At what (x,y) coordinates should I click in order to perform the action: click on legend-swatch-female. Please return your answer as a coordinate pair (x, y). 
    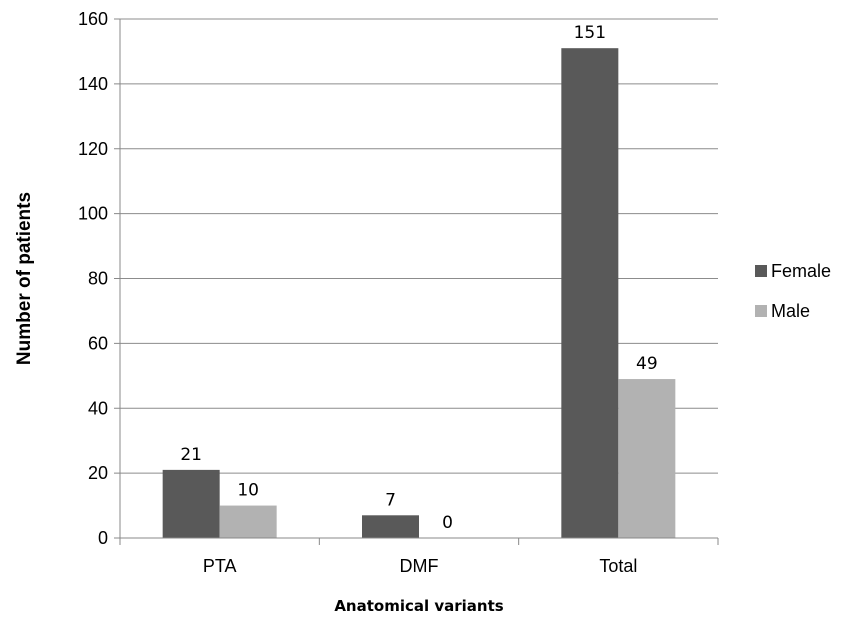
    Looking at the image, I should click on (761, 271).